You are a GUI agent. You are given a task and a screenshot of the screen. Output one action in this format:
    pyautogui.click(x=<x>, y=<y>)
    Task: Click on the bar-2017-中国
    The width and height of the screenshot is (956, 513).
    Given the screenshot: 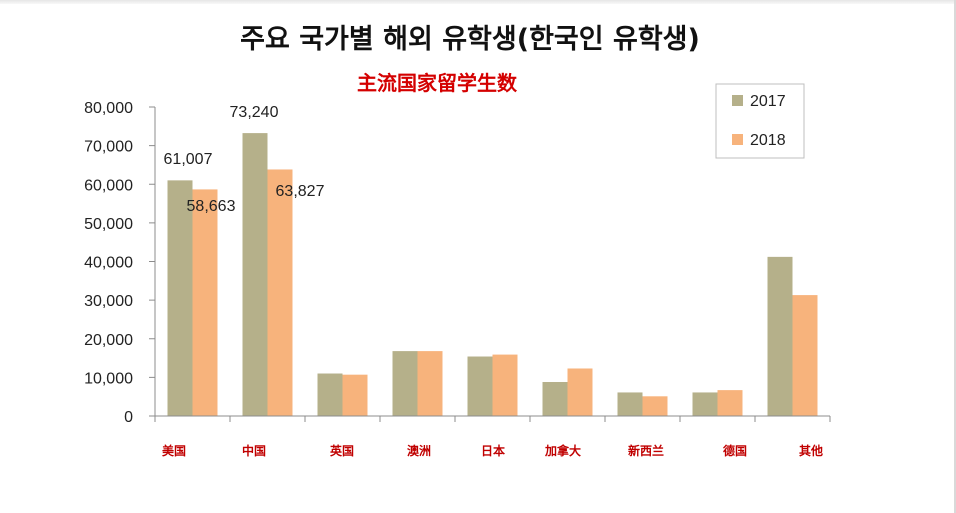 What is the action you would take?
    pyautogui.click(x=255, y=274)
    